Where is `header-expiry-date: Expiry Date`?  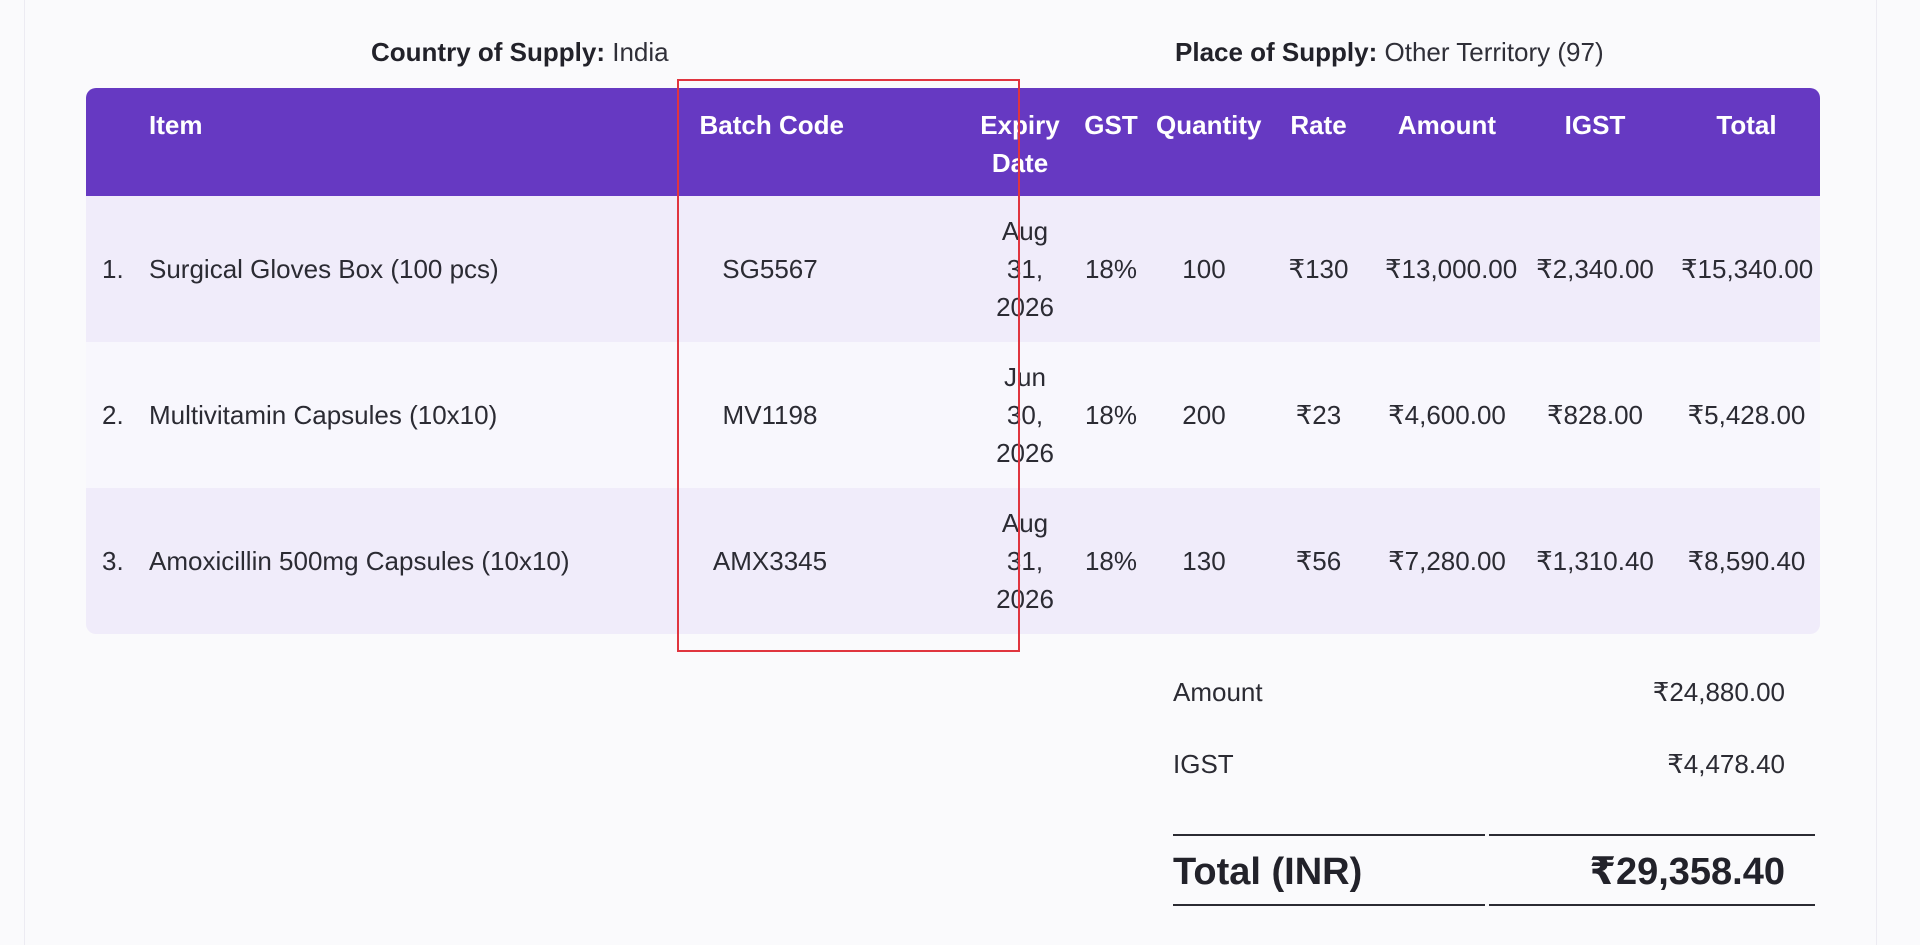 header-expiry-date: Expiry Date is located at coordinates (949, 142).